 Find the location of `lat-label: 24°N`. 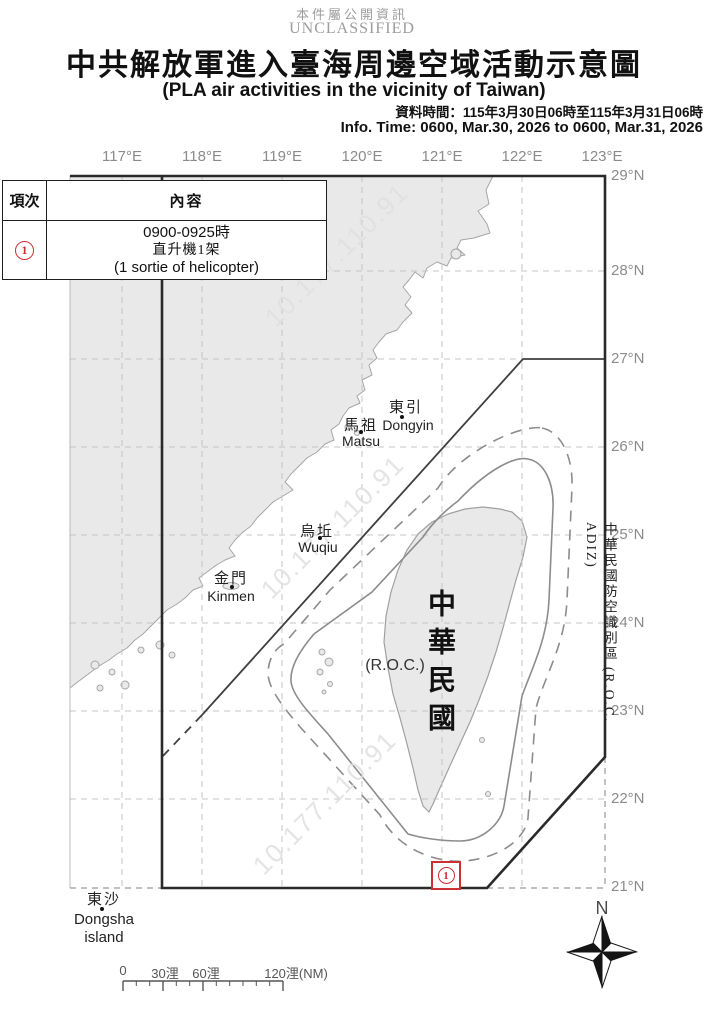

lat-label: 24°N is located at coordinates (628, 622).